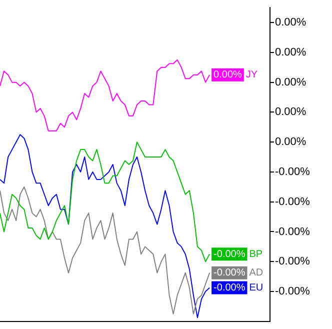  Describe the element at coordinates (256, 254) in the screenshot. I see `legend-label: BP` at that location.